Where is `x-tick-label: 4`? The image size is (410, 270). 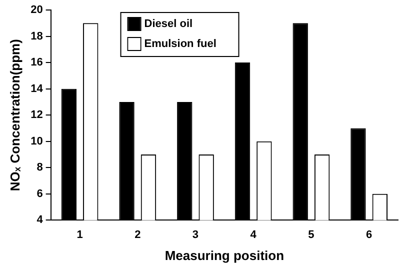
x-tick-label: 4 is located at coordinates (254, 234).